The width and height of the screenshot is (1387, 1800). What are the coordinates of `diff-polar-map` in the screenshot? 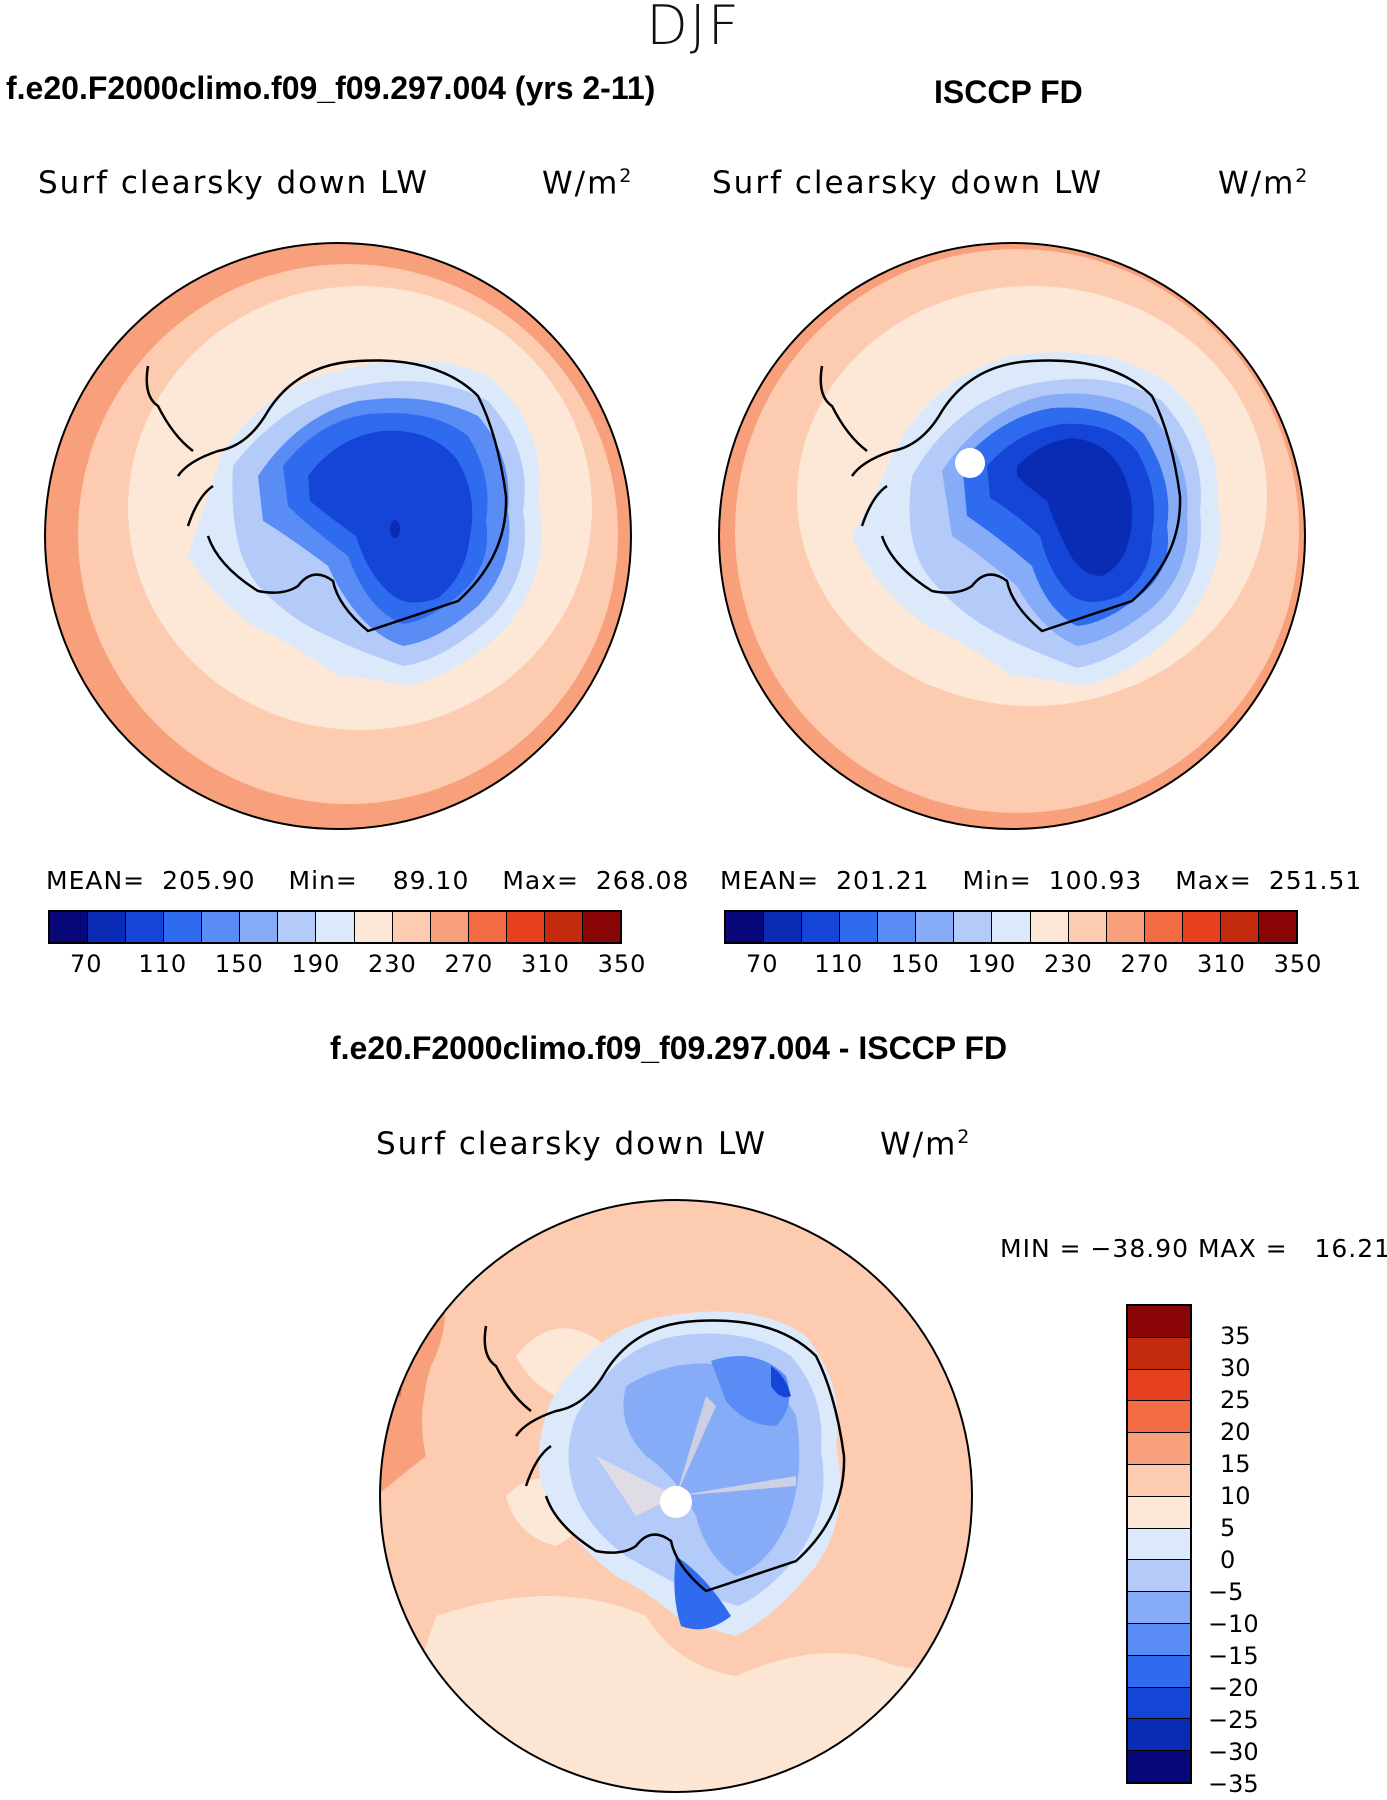 It's located at (676, 1496).